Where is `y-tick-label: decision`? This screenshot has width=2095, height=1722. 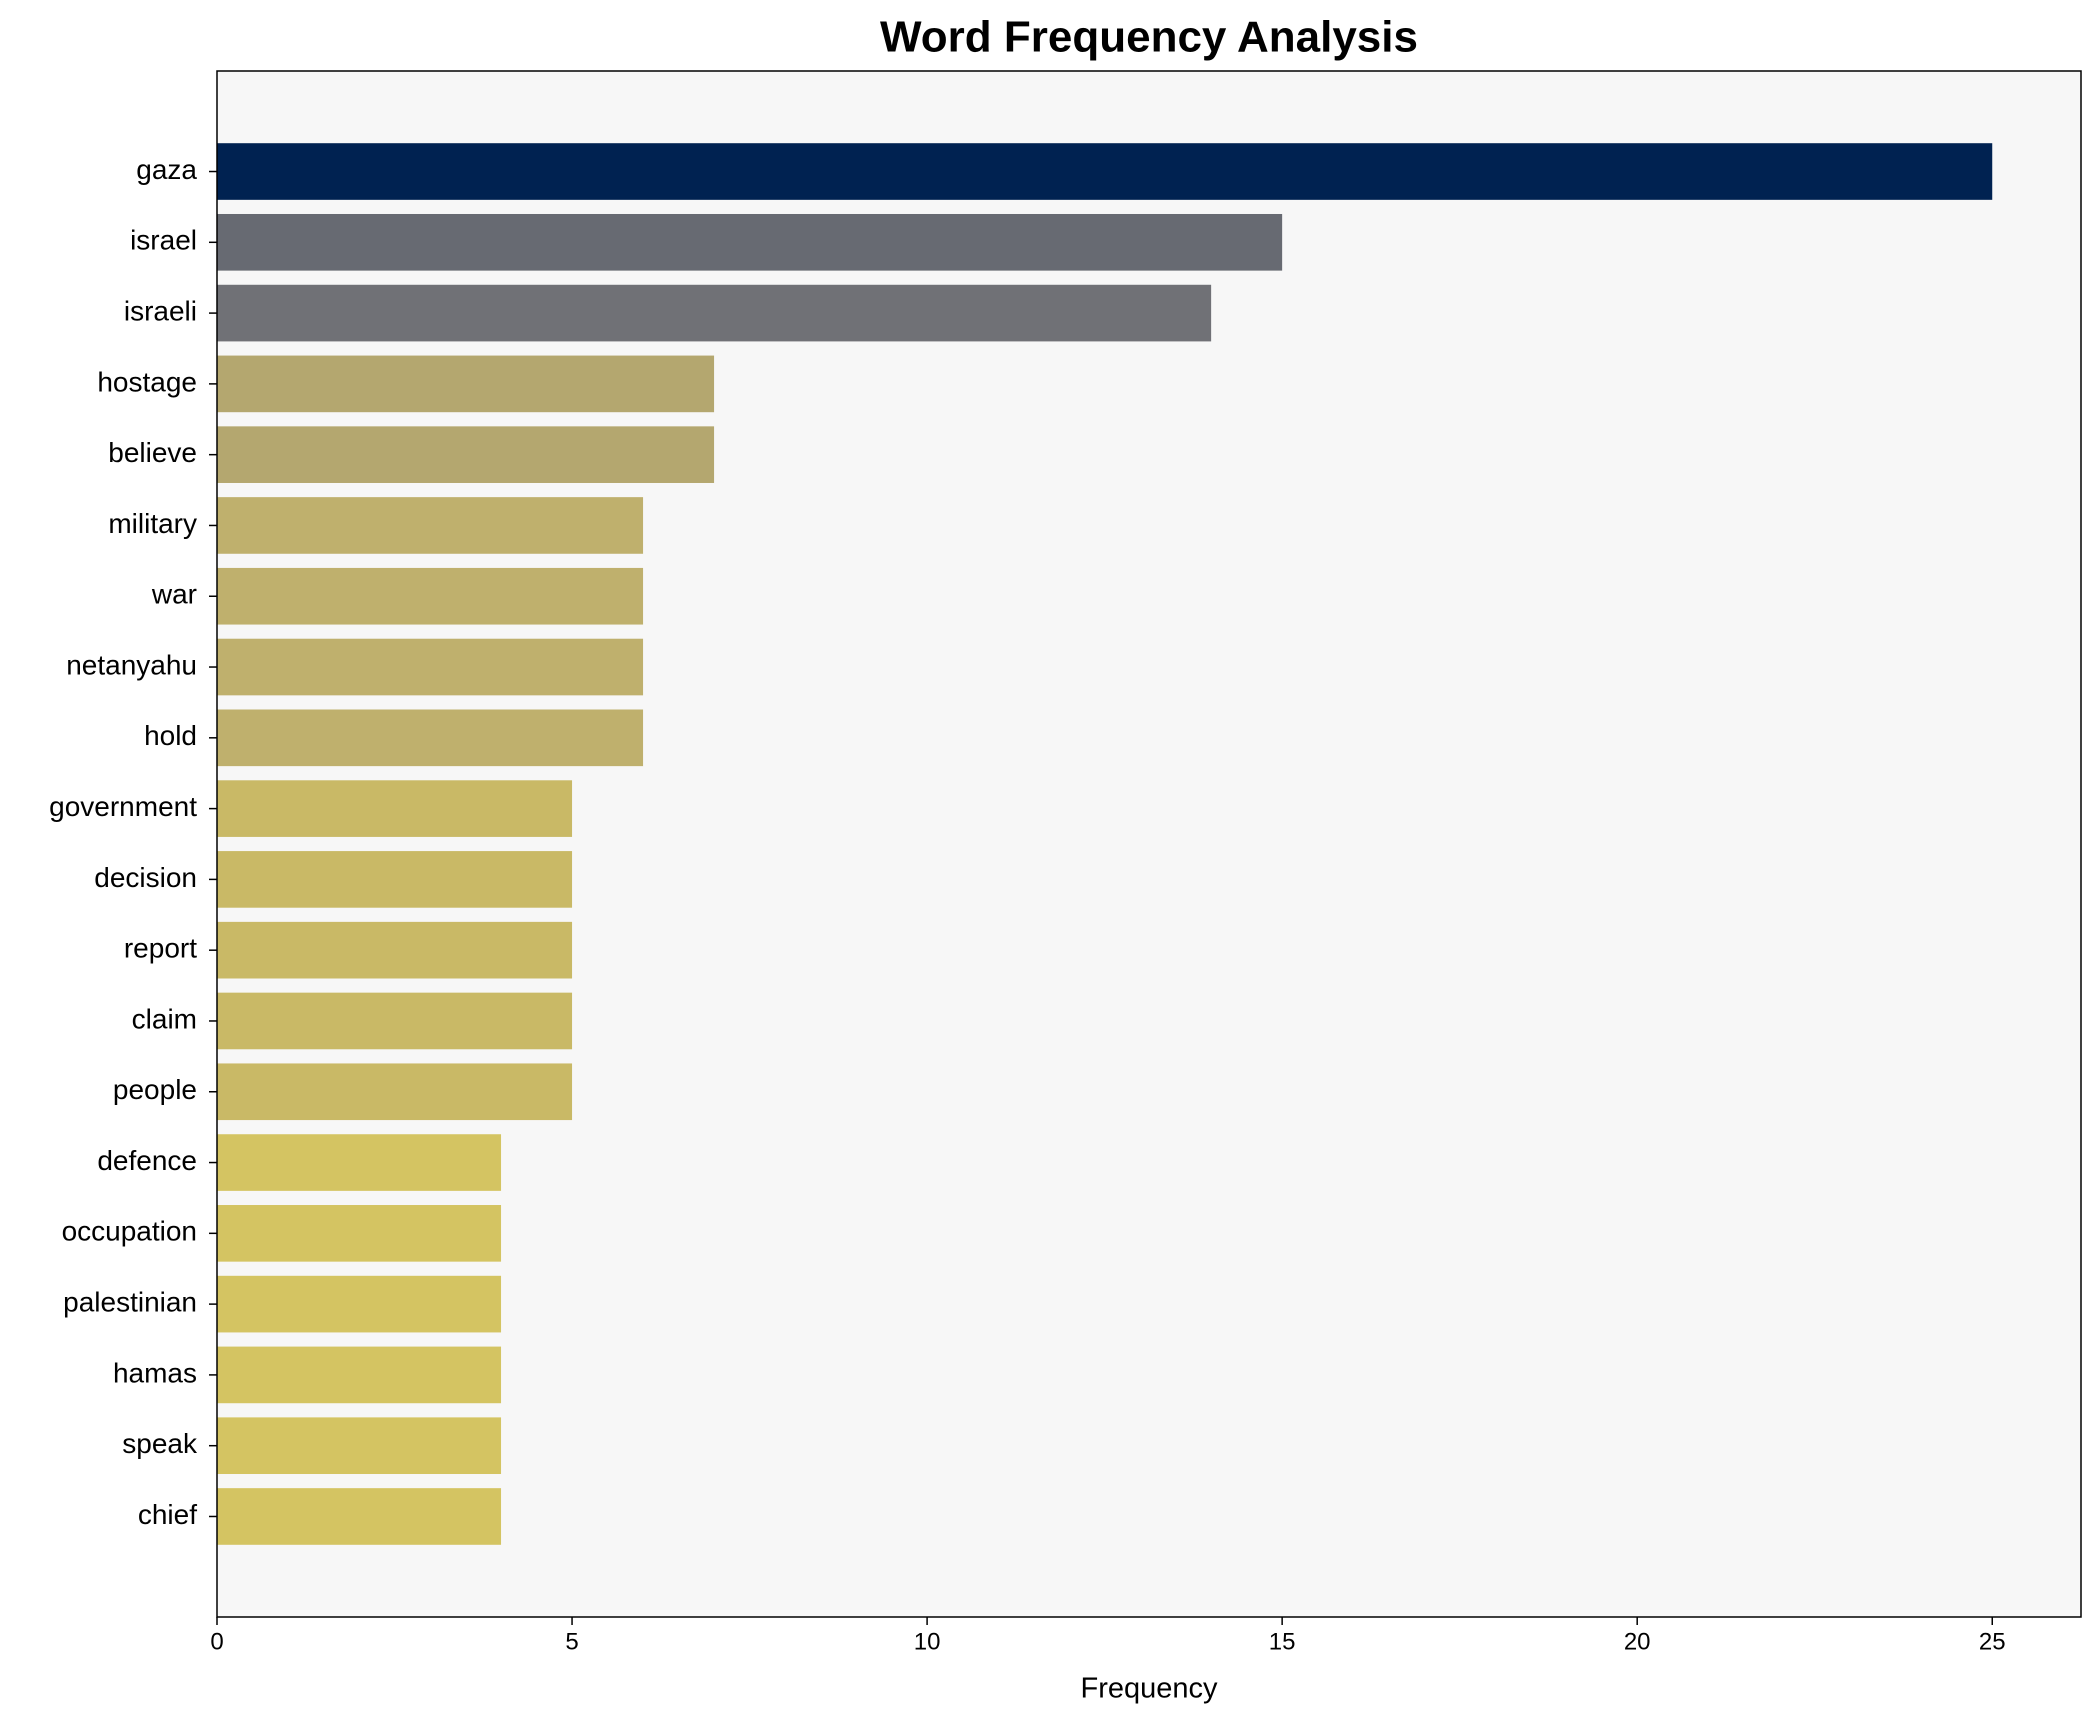
y-tick-label: decision is located at coordinates (145, 877).